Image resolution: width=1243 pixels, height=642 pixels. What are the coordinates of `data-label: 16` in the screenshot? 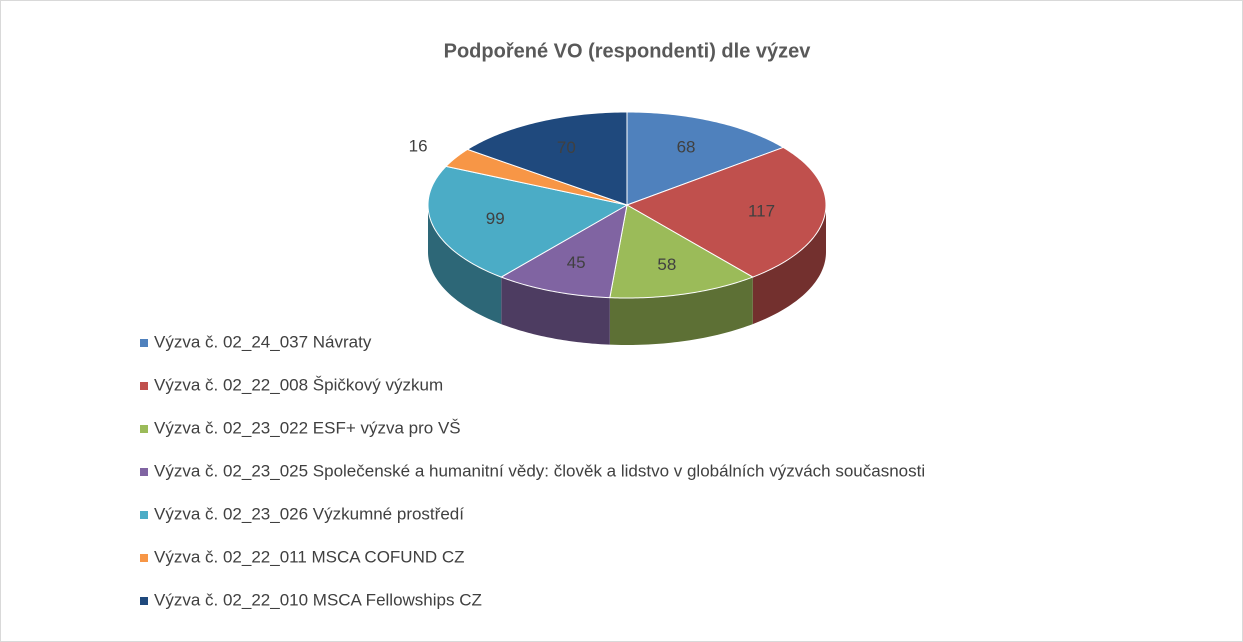 It's located at (418, 146).